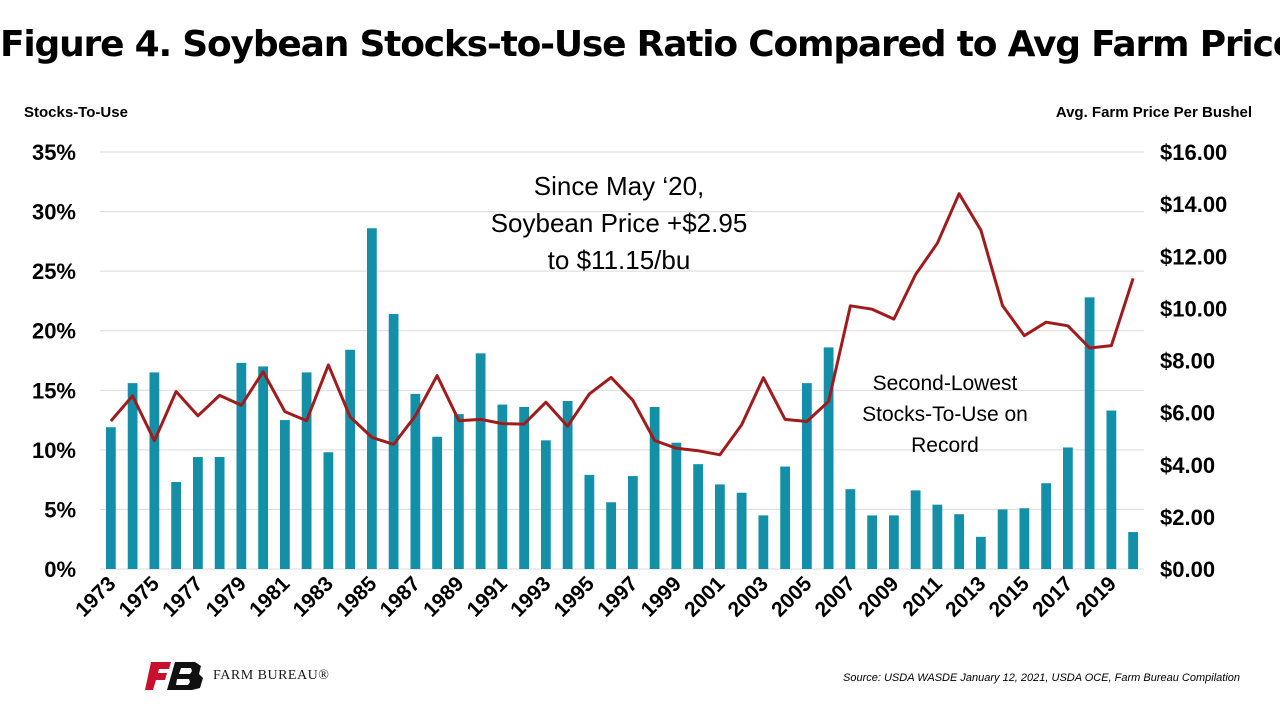 Image resolution: width=1280 pixels, height=720 pixels. I want to click on x-tick-label: 2005, so click(792, 597).